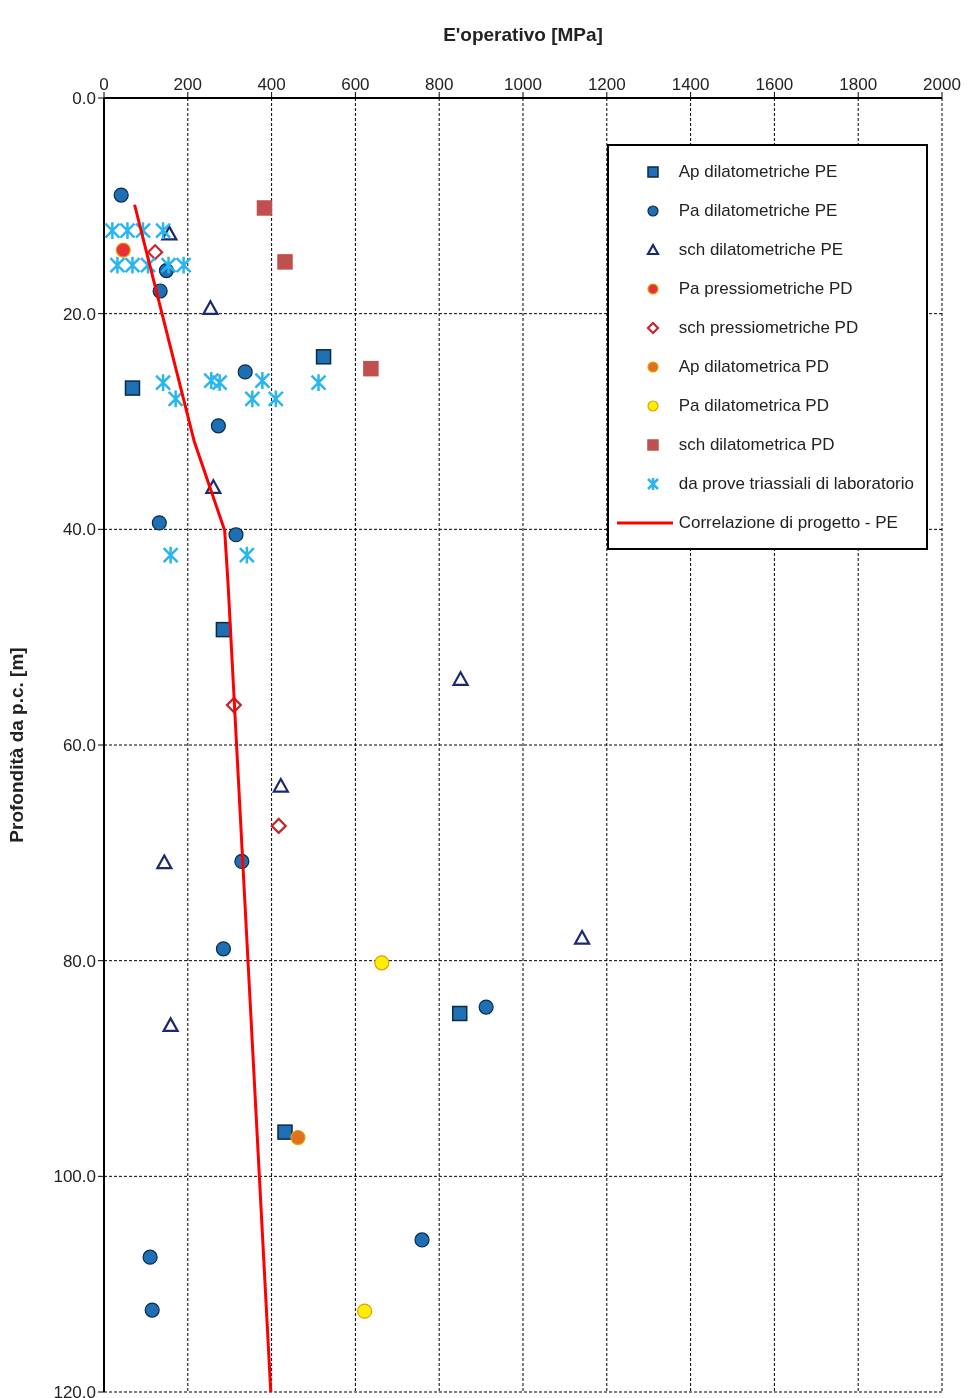 This screenshot has width=969, height=1398. I want to click on x-tick-label: 400, so click(271, 84).